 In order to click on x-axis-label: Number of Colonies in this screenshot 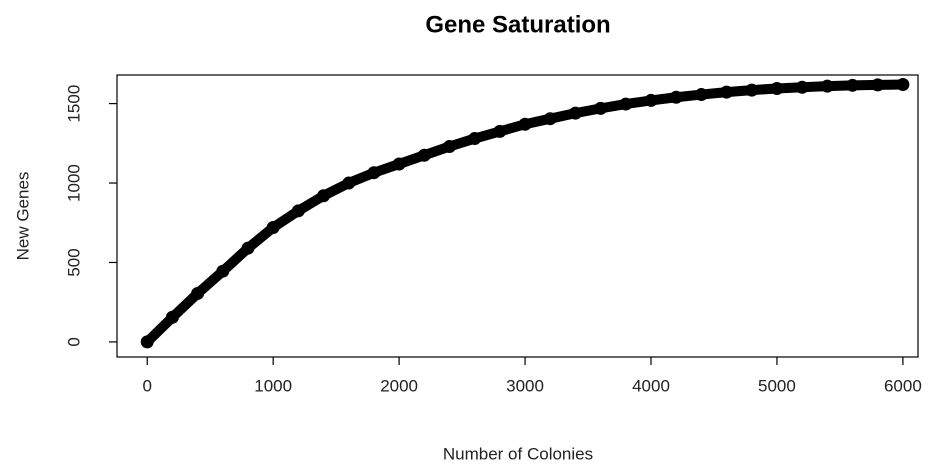, I will do `click(518, 453)`.